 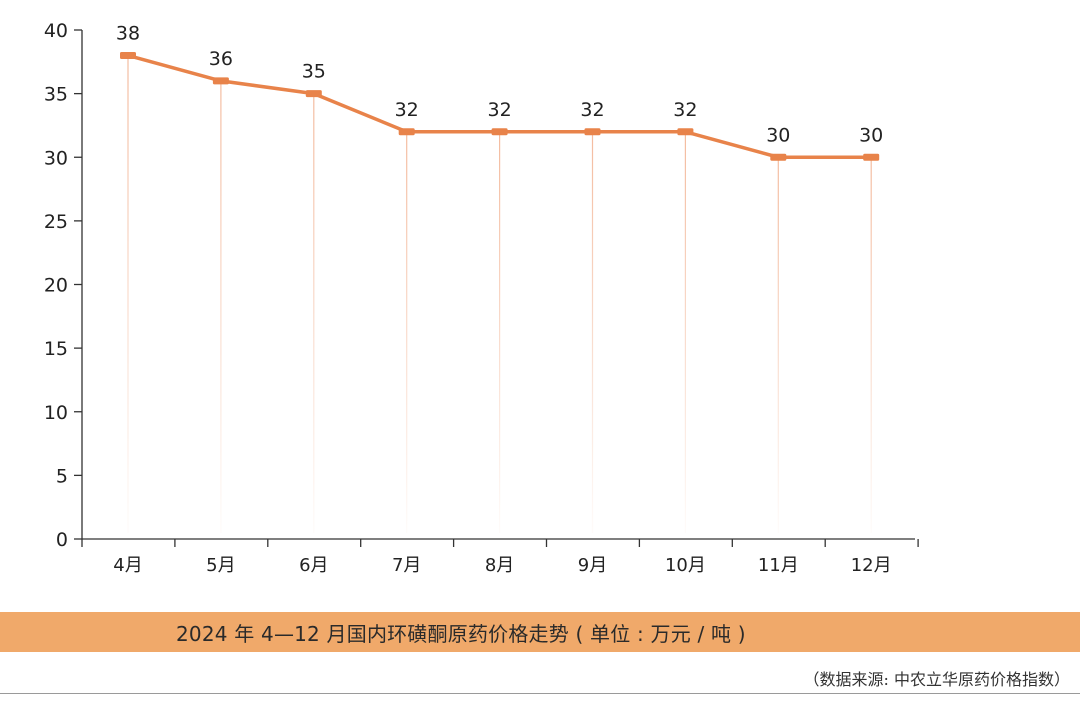 I want to click on y-axis: 0 5 10 15 20 25 30 35 40, so click(x=63, y=285).